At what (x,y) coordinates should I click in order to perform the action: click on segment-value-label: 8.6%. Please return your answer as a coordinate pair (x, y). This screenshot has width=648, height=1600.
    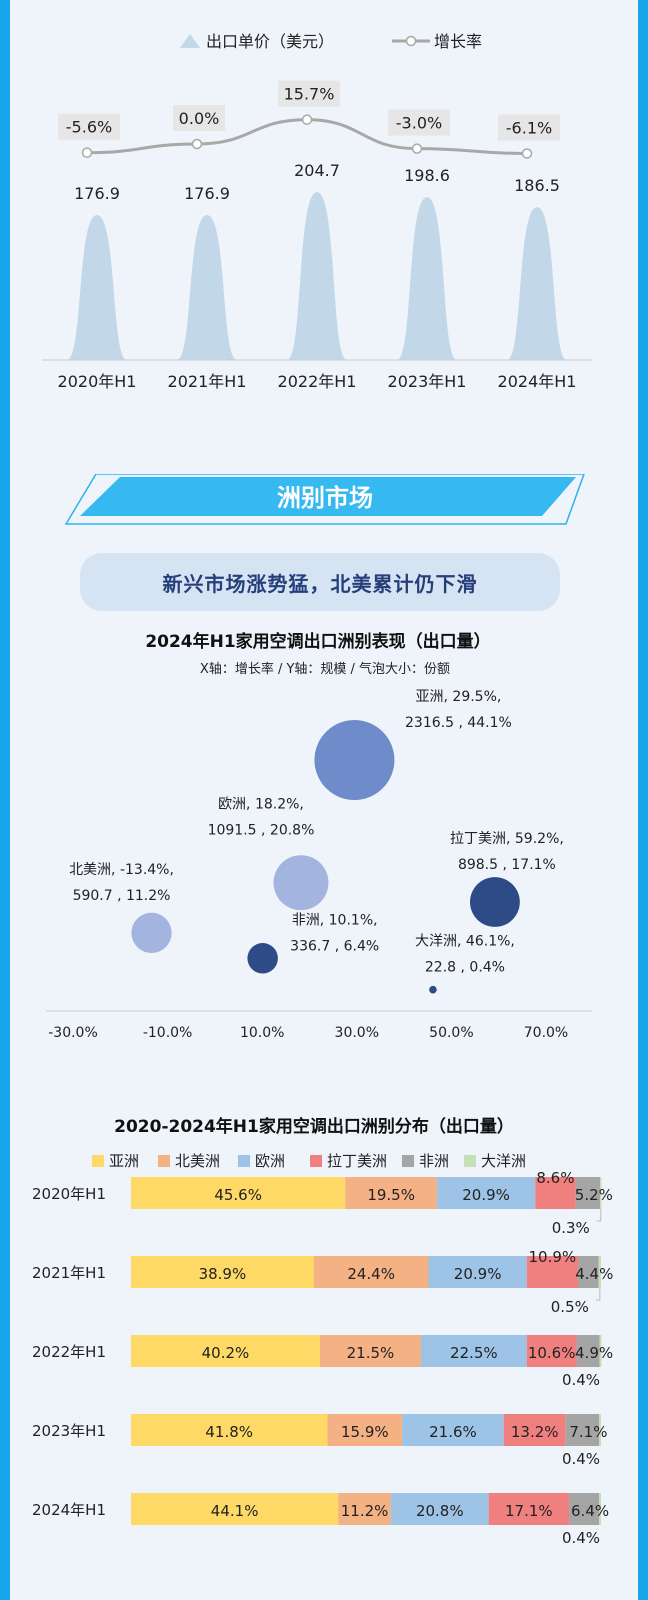
    Looking at the image, I should click on (555, 1178).